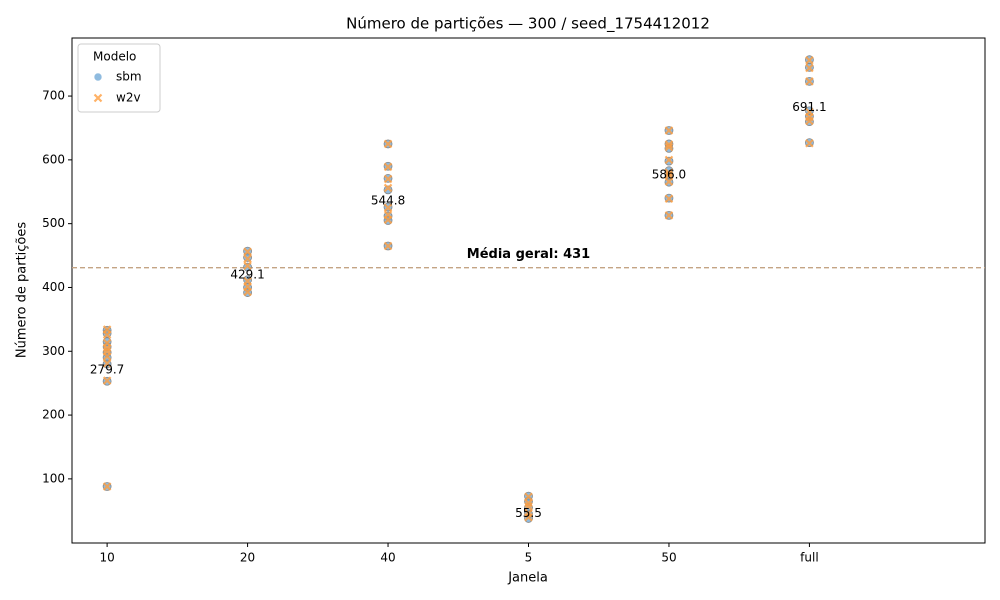 The width and height of the screenshot is (1000, 600). Describe the element at coordinates (107, 370) in the screenshot. I see `mean-value-label: 279.7` at that location.